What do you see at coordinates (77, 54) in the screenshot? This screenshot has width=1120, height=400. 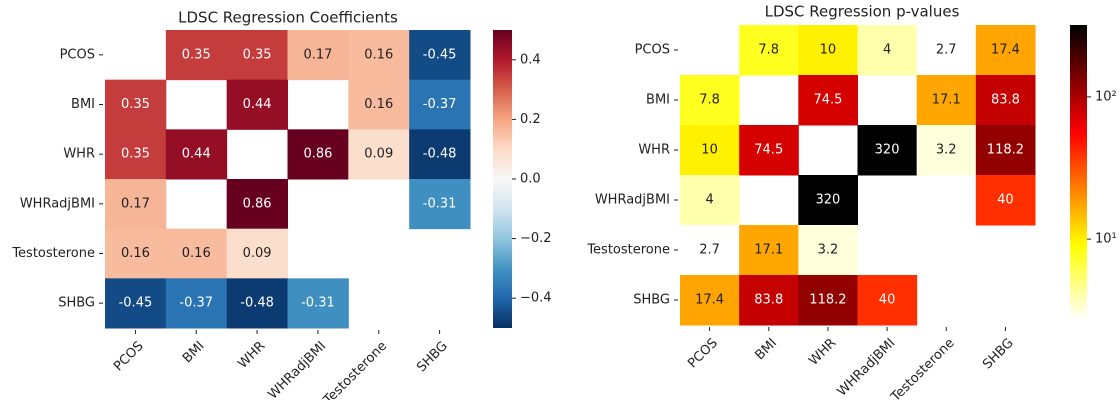 I see `y-tick-label: PCOS` at bounding box center [77, 54].